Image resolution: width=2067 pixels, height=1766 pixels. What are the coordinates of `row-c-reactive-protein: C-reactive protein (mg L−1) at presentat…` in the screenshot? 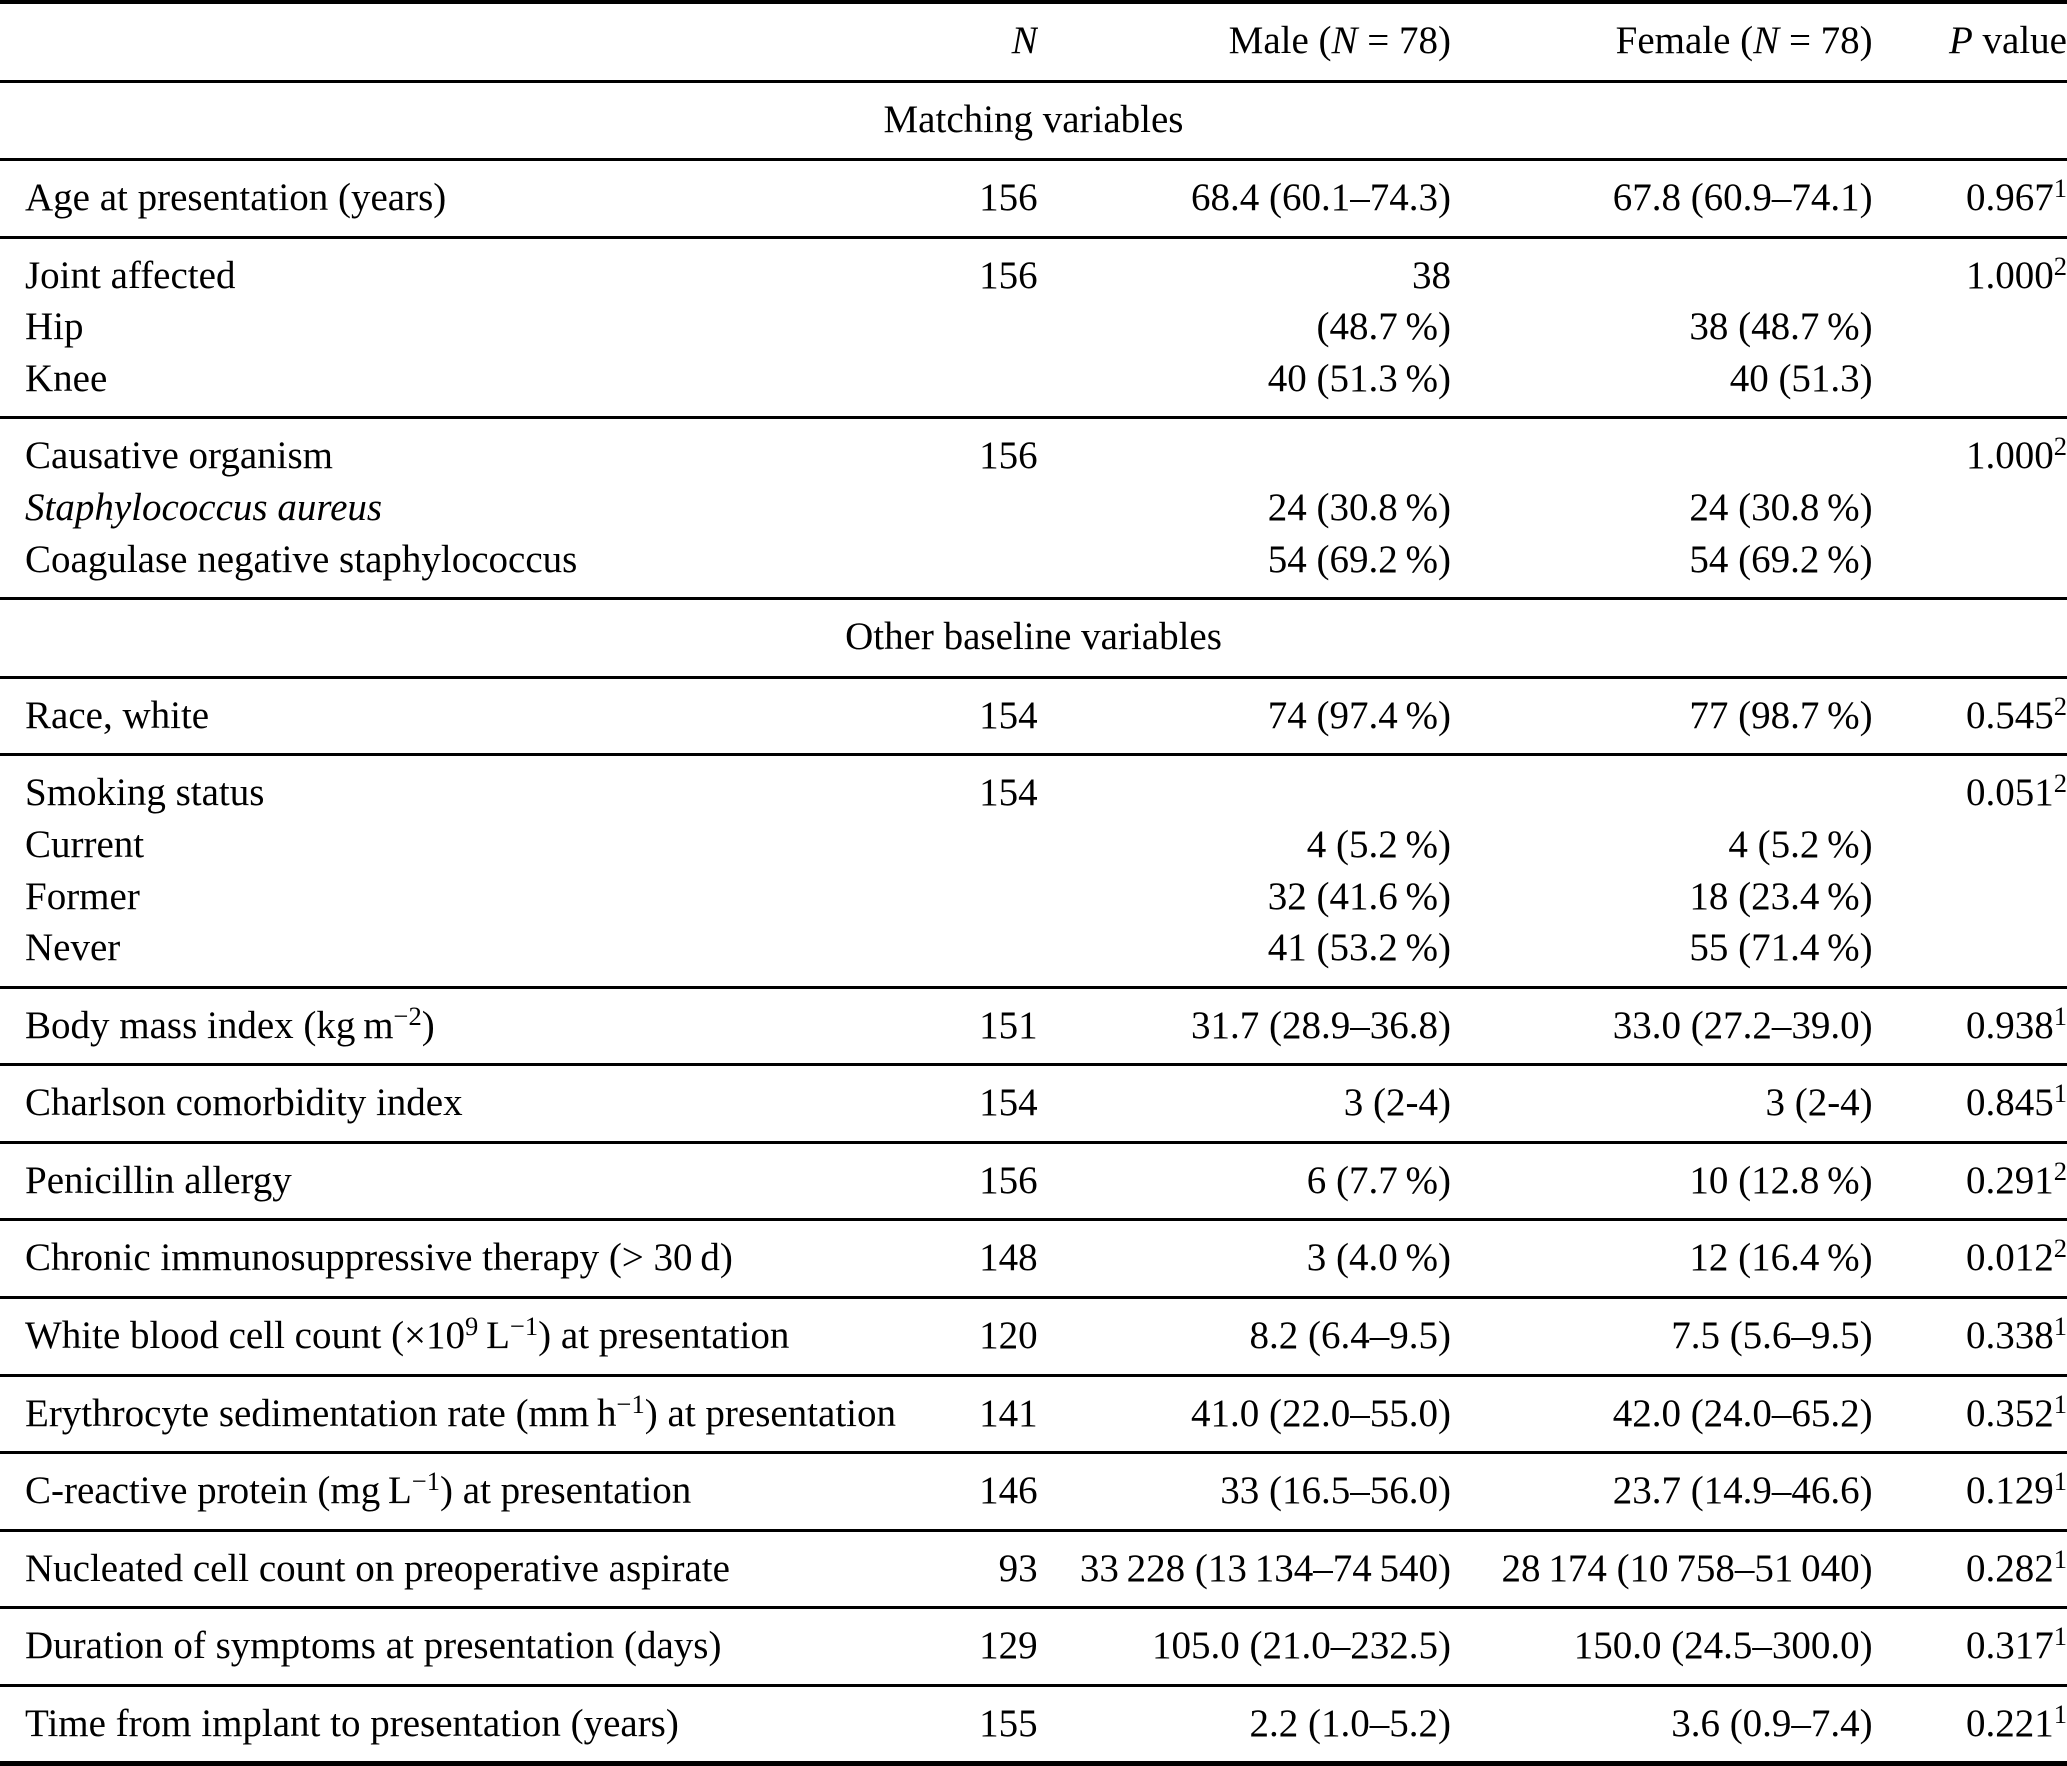 It's located at (1033, 1491).